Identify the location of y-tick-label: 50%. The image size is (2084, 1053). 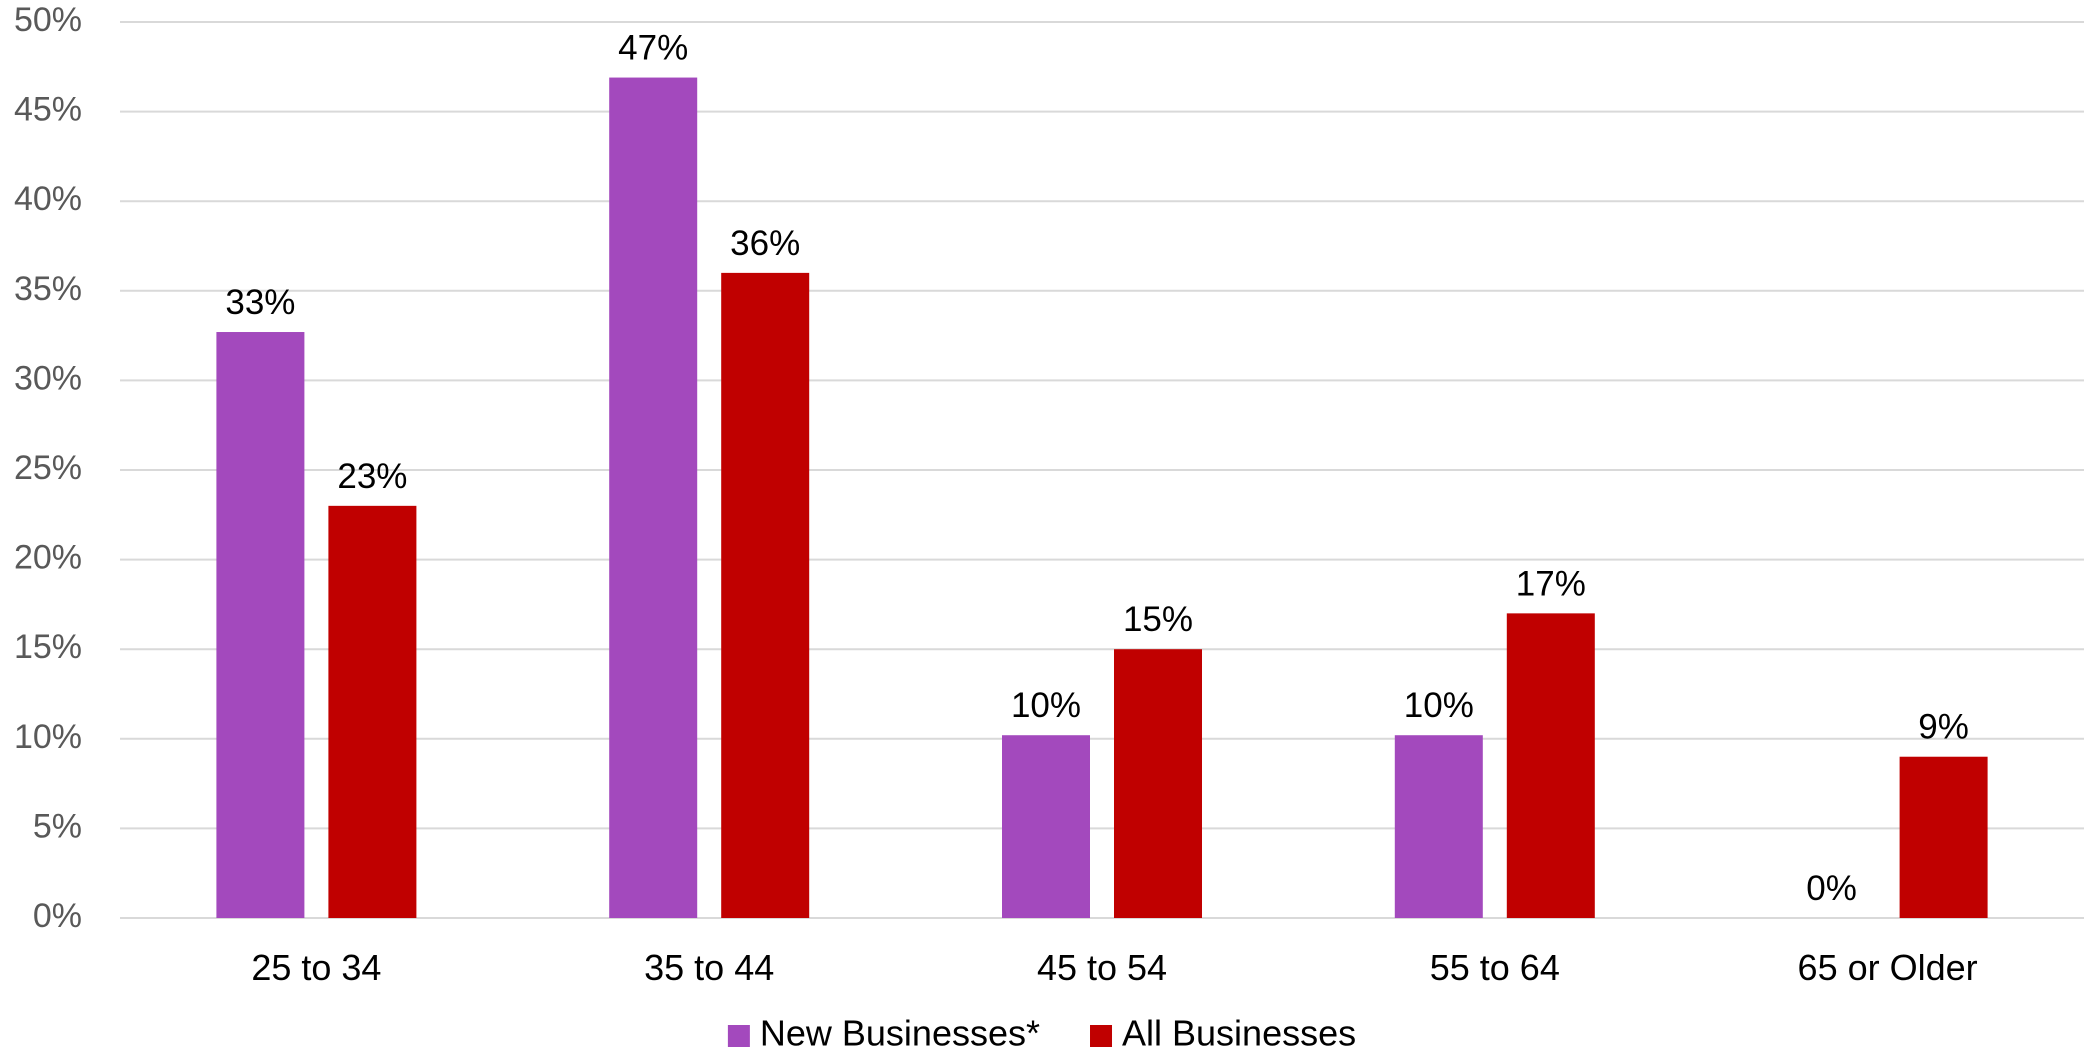
(48, 20).